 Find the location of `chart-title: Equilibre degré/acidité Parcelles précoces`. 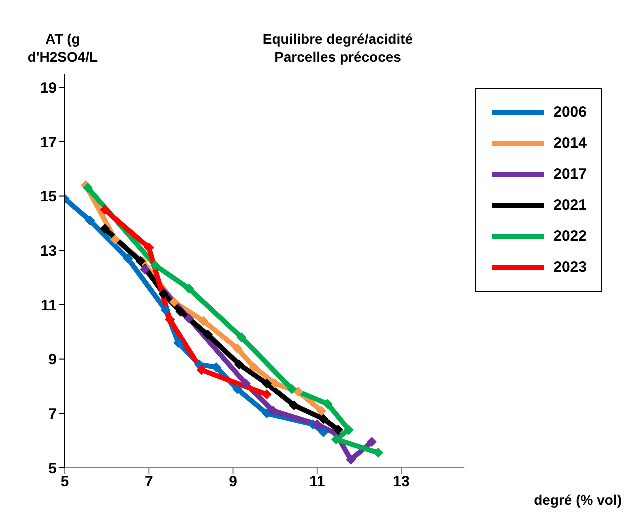

chart-title: Equilibre degré/acidité Parcelles précoces is located at coordinates (338, 48).